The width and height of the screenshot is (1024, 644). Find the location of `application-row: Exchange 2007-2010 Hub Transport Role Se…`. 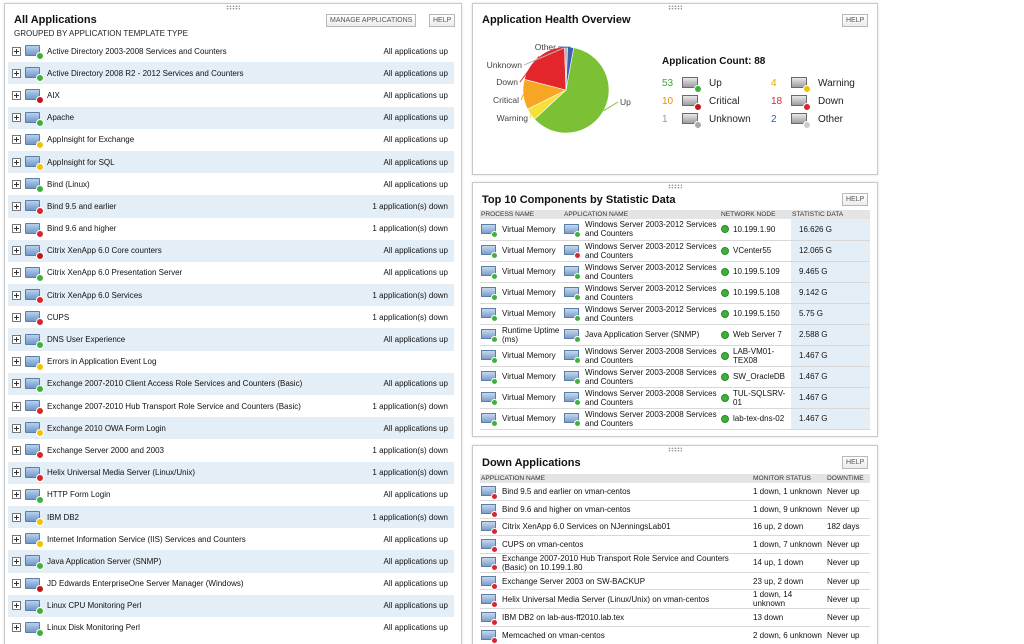

application-row: Exchange 2007-2010 Hub Transport Role Se… is located at coordinates (231, 406).